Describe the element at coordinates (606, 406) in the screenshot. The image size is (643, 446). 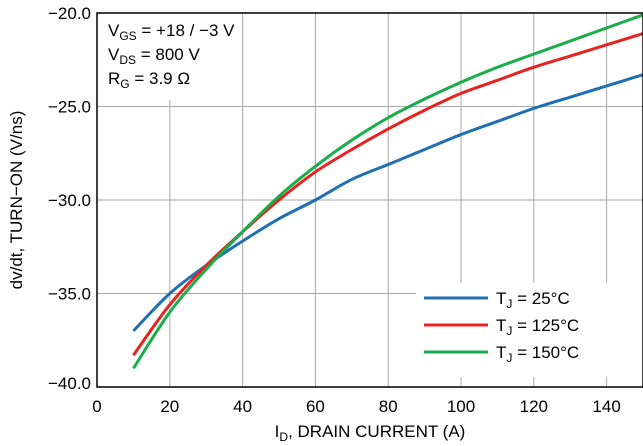
I see `x-tick-label: 140` at that location.